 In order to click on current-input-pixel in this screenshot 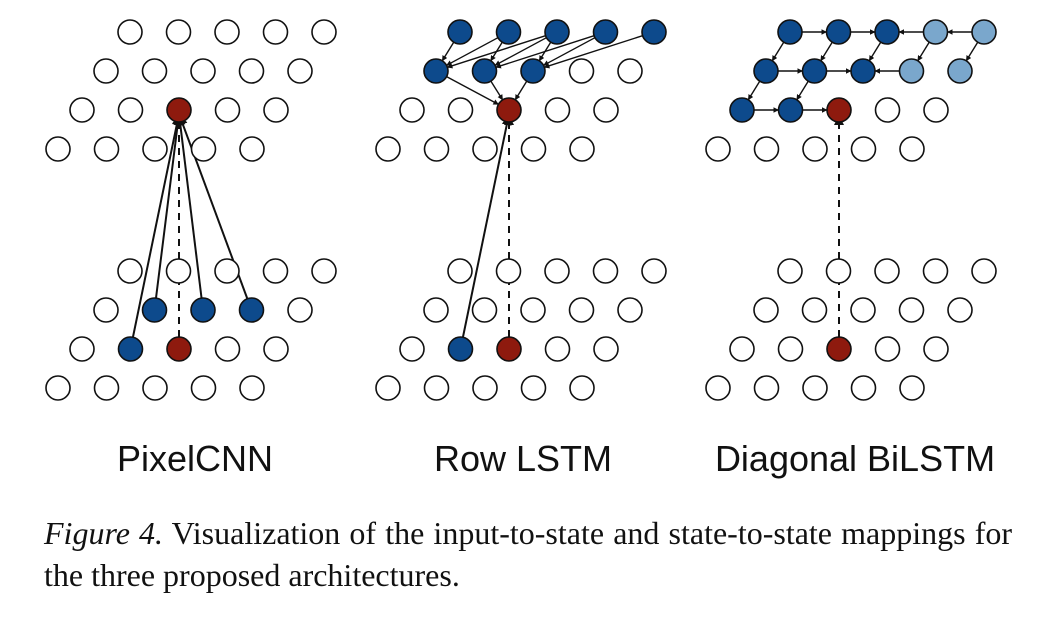, I will do `click(839, 349)`.